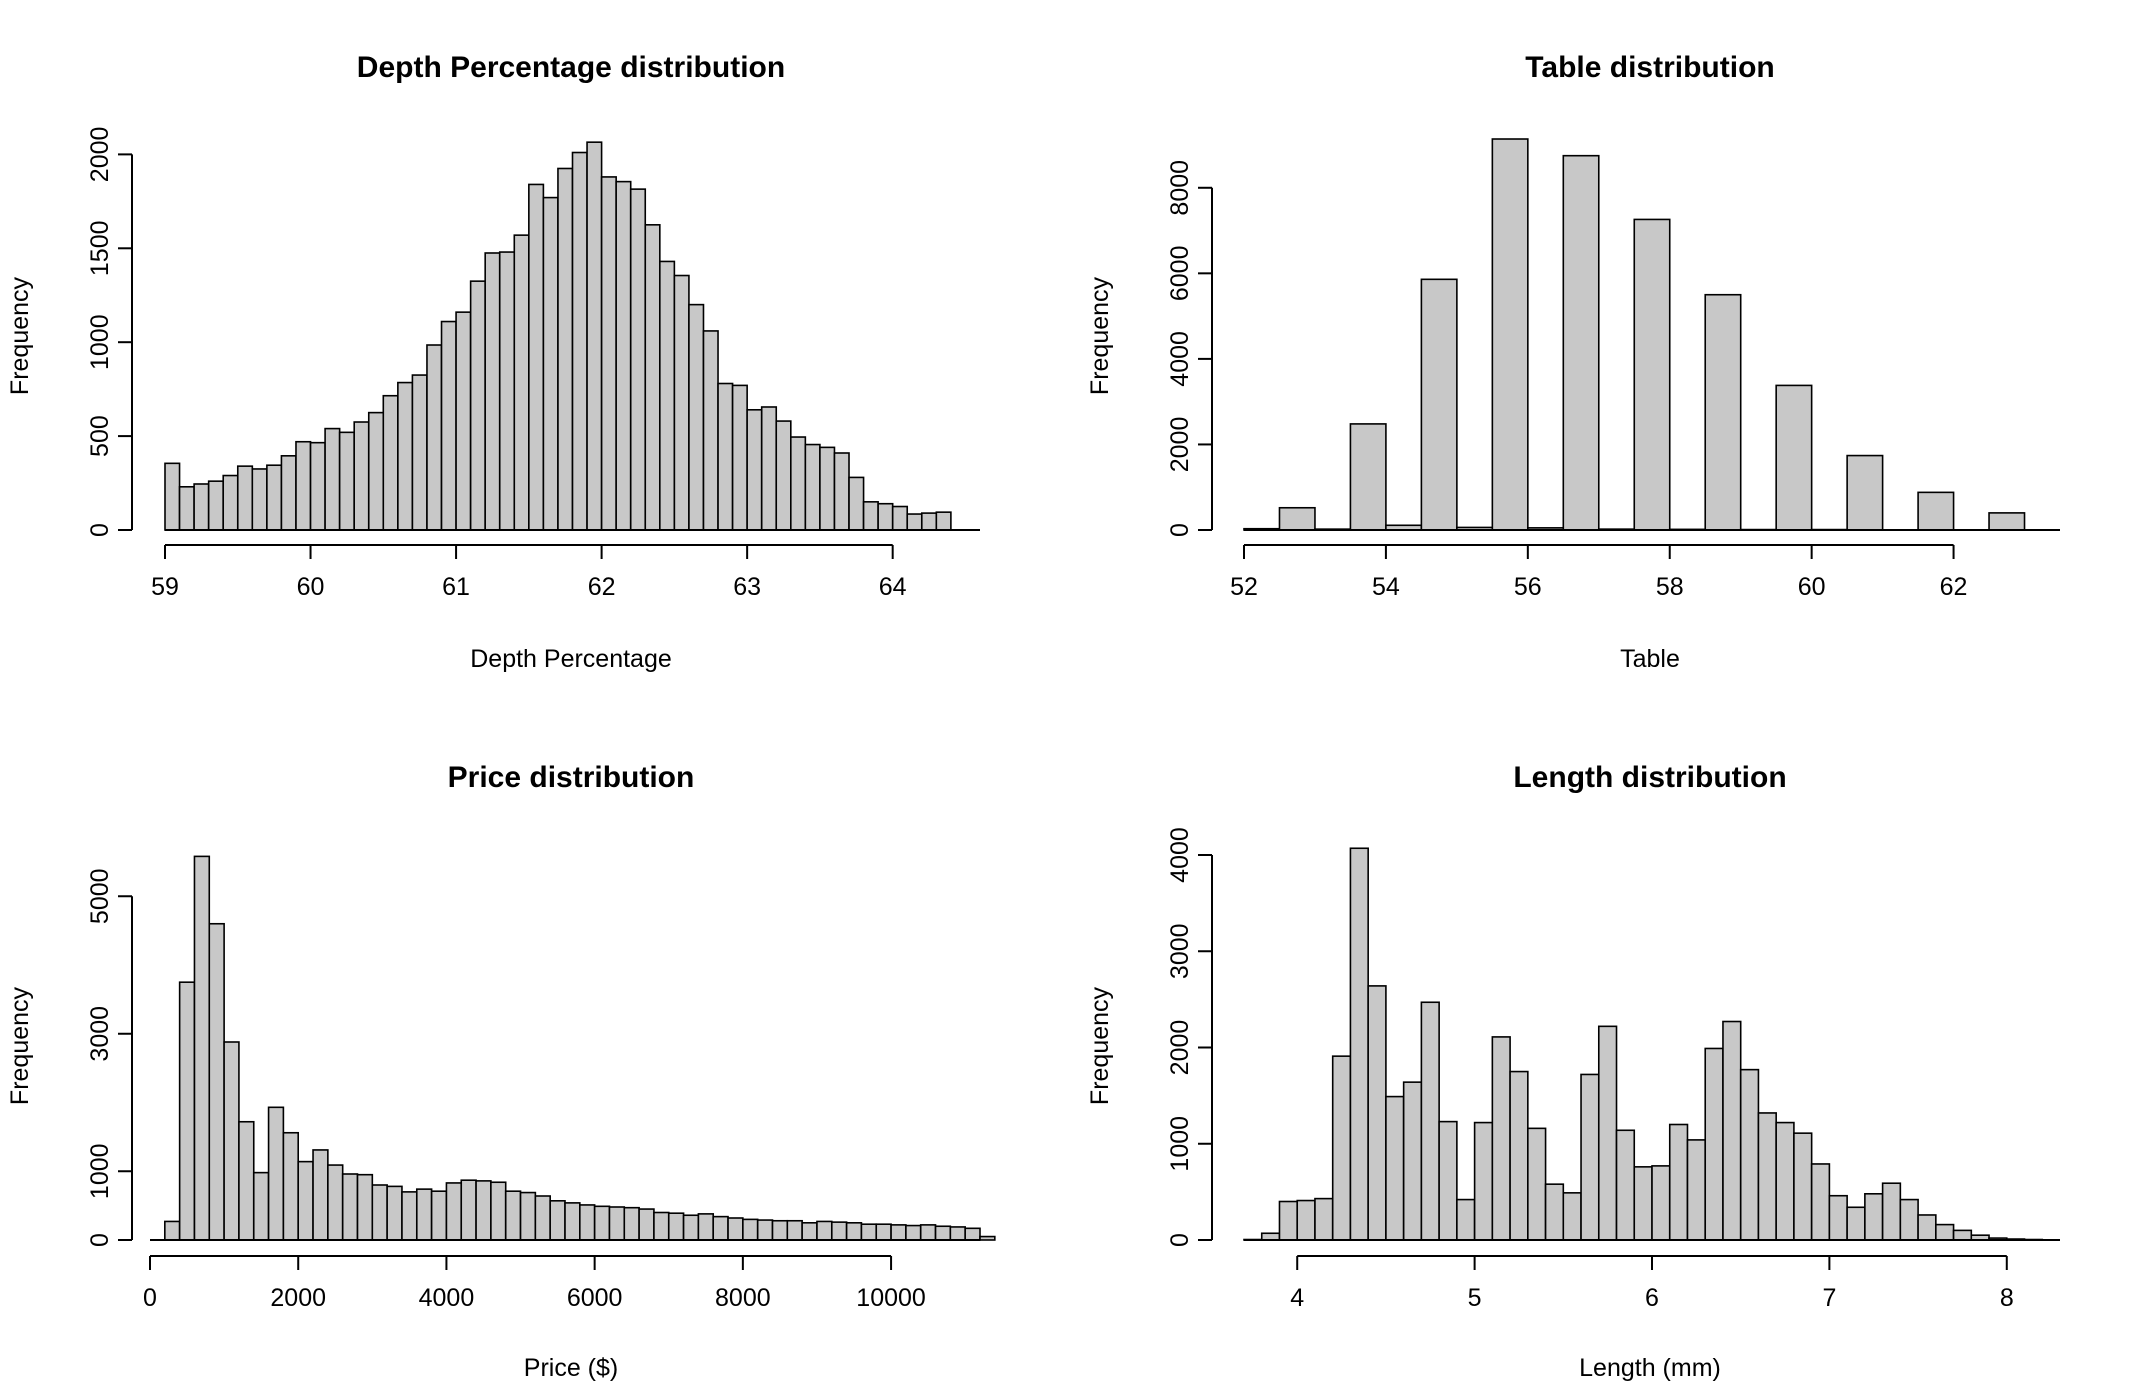  I want to click on x-tick-label: 64, so click(893, 587).